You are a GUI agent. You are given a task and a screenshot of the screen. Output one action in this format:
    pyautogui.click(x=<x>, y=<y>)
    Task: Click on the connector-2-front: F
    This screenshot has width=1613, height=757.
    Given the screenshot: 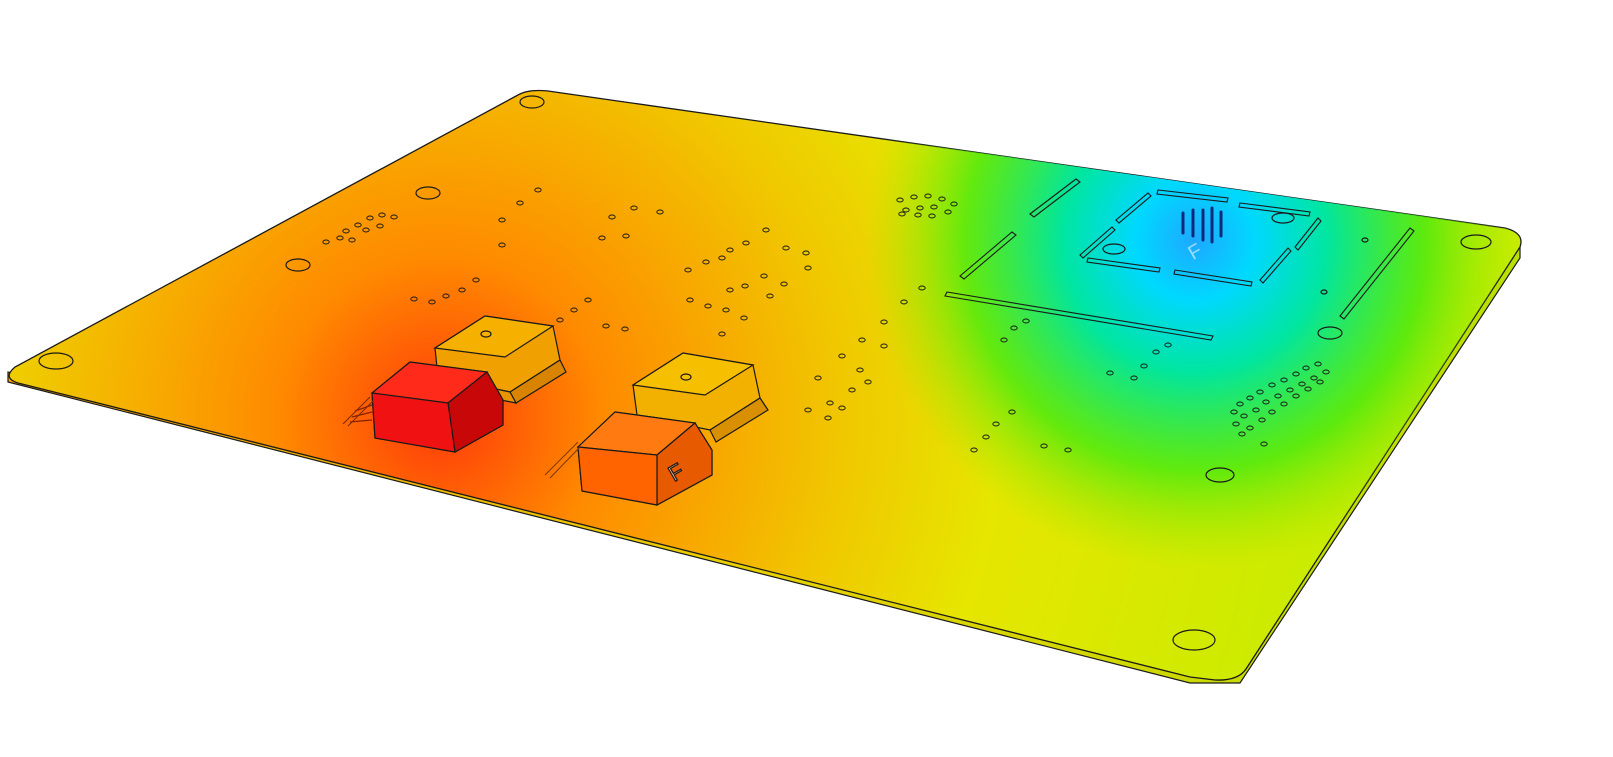 What is the action you would take?
    pyautogui.click(x=628, y=459)
    